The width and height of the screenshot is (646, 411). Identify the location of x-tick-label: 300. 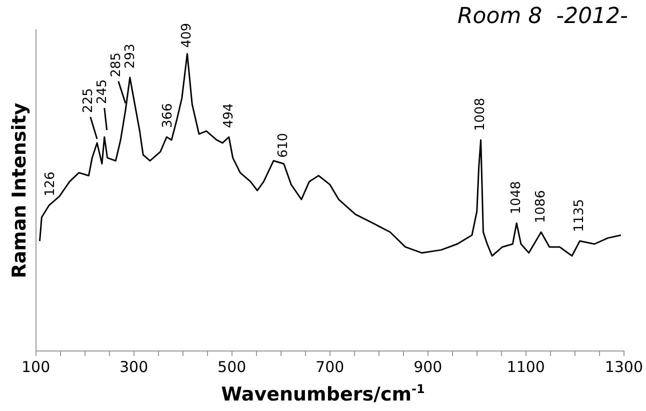
(134, 367).